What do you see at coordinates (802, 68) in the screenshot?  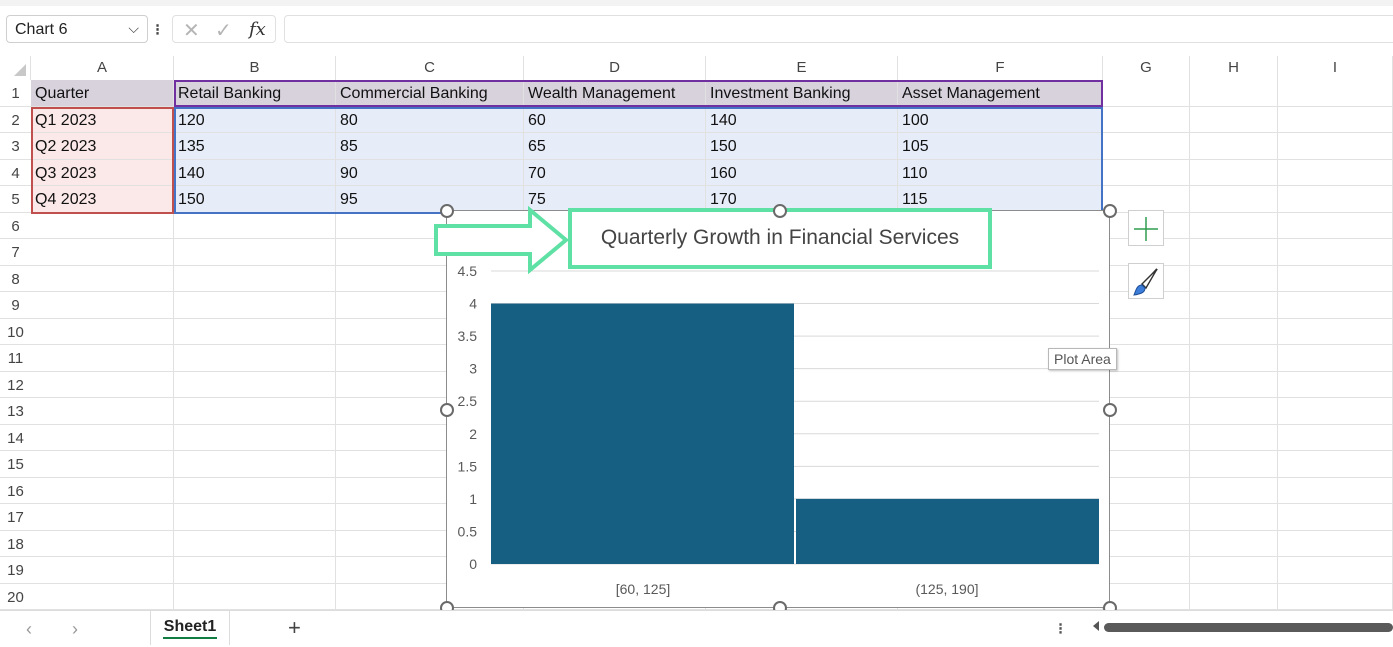 I see `column-header-e: E` at bounding box center [802, 68].